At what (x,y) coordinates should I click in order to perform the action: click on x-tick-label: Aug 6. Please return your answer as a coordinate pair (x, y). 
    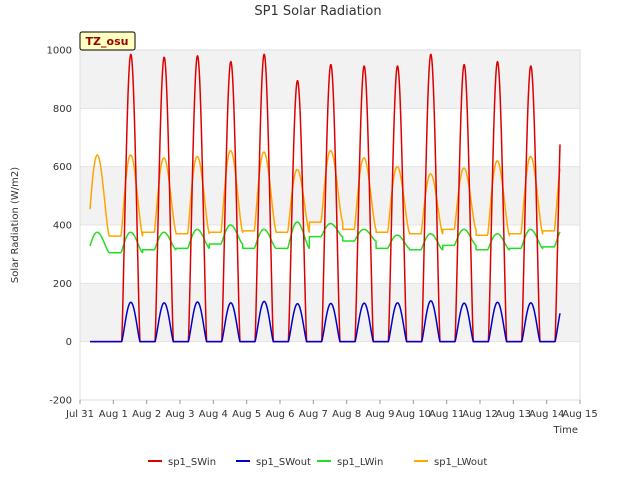
    Looking at the image, I should click on (279, 414).